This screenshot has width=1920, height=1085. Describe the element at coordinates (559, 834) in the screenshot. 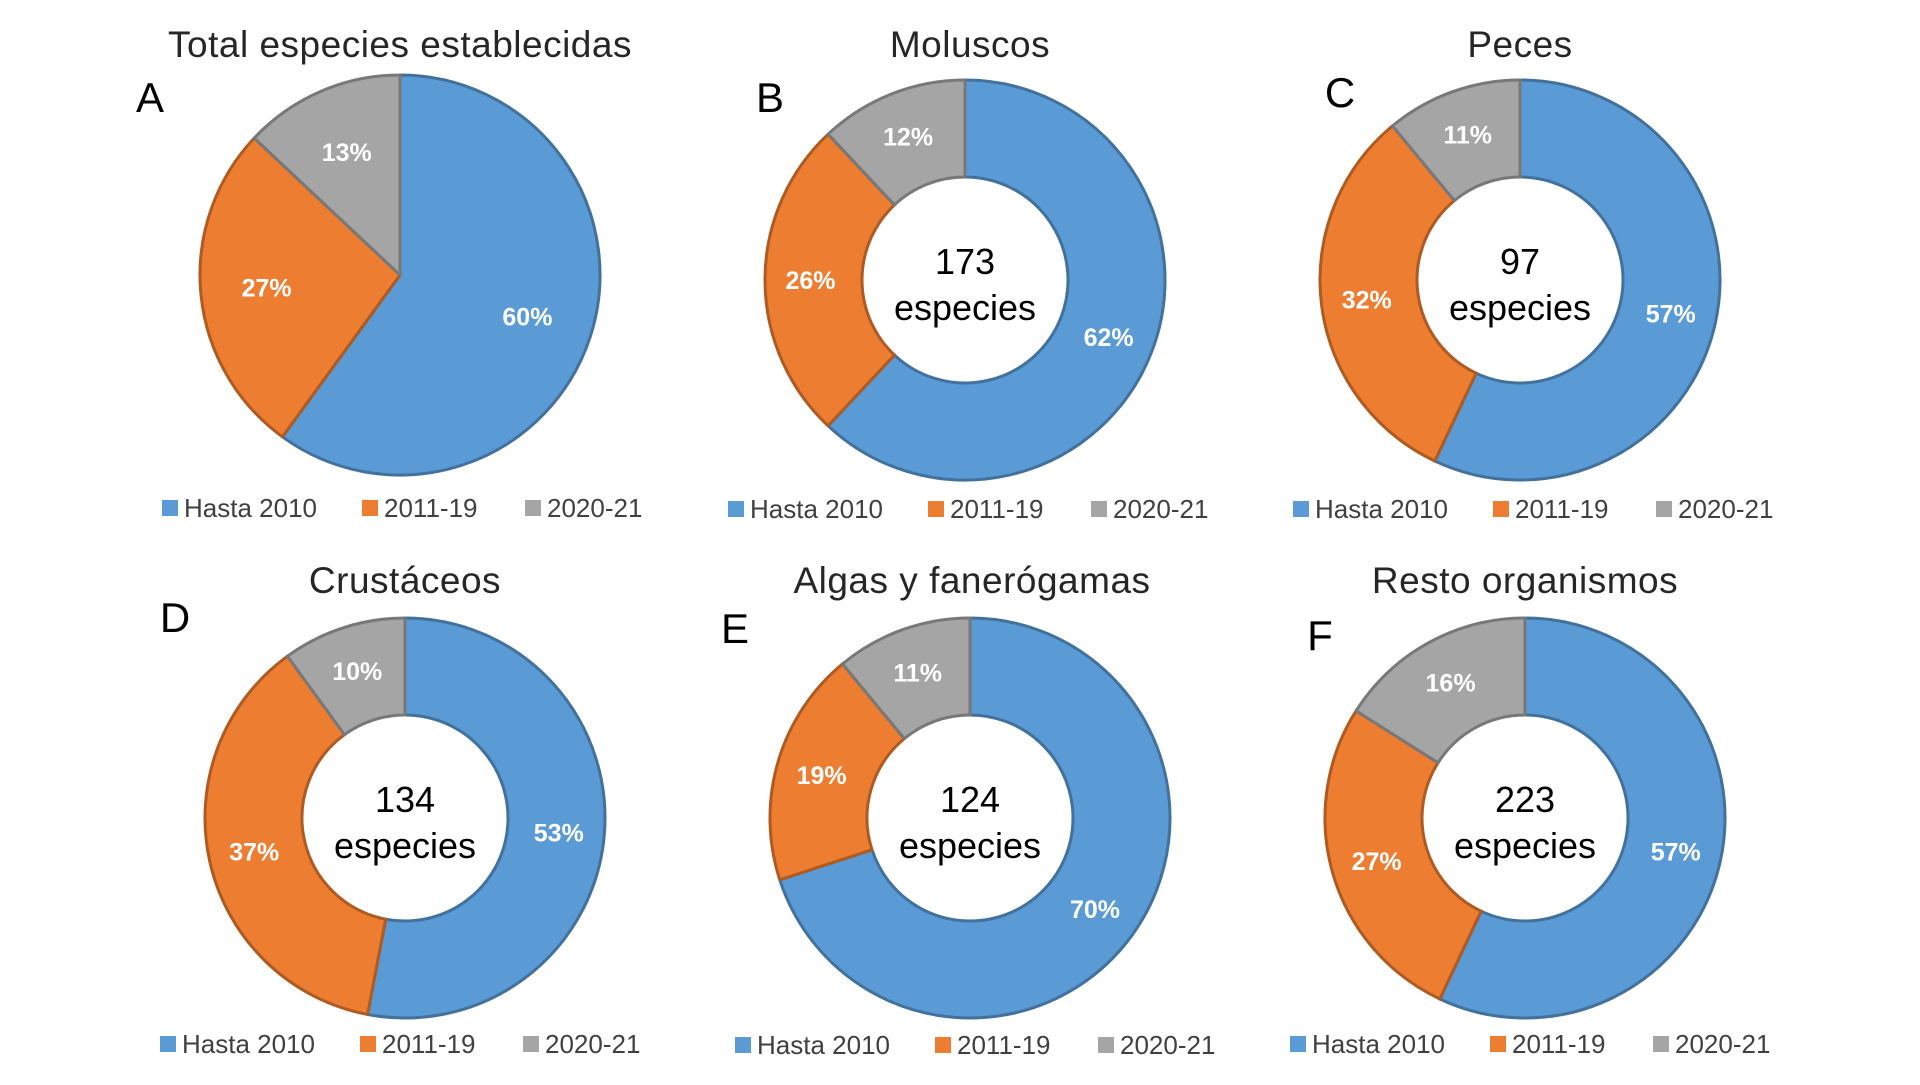

I see `data-label: 53%` at that location.